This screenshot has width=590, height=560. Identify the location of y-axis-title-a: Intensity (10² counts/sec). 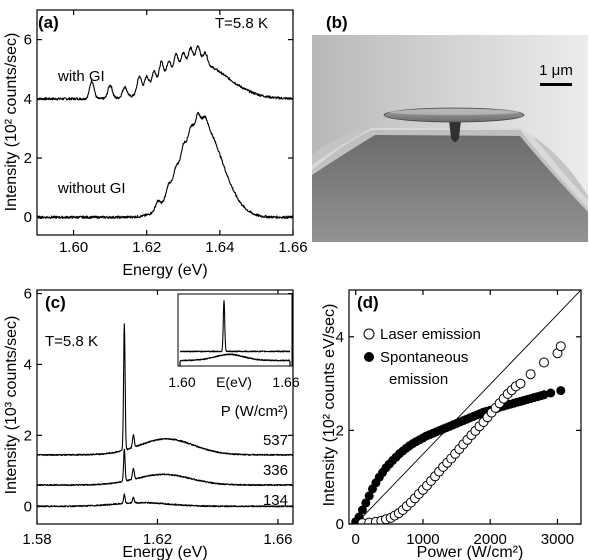
(11, 122).